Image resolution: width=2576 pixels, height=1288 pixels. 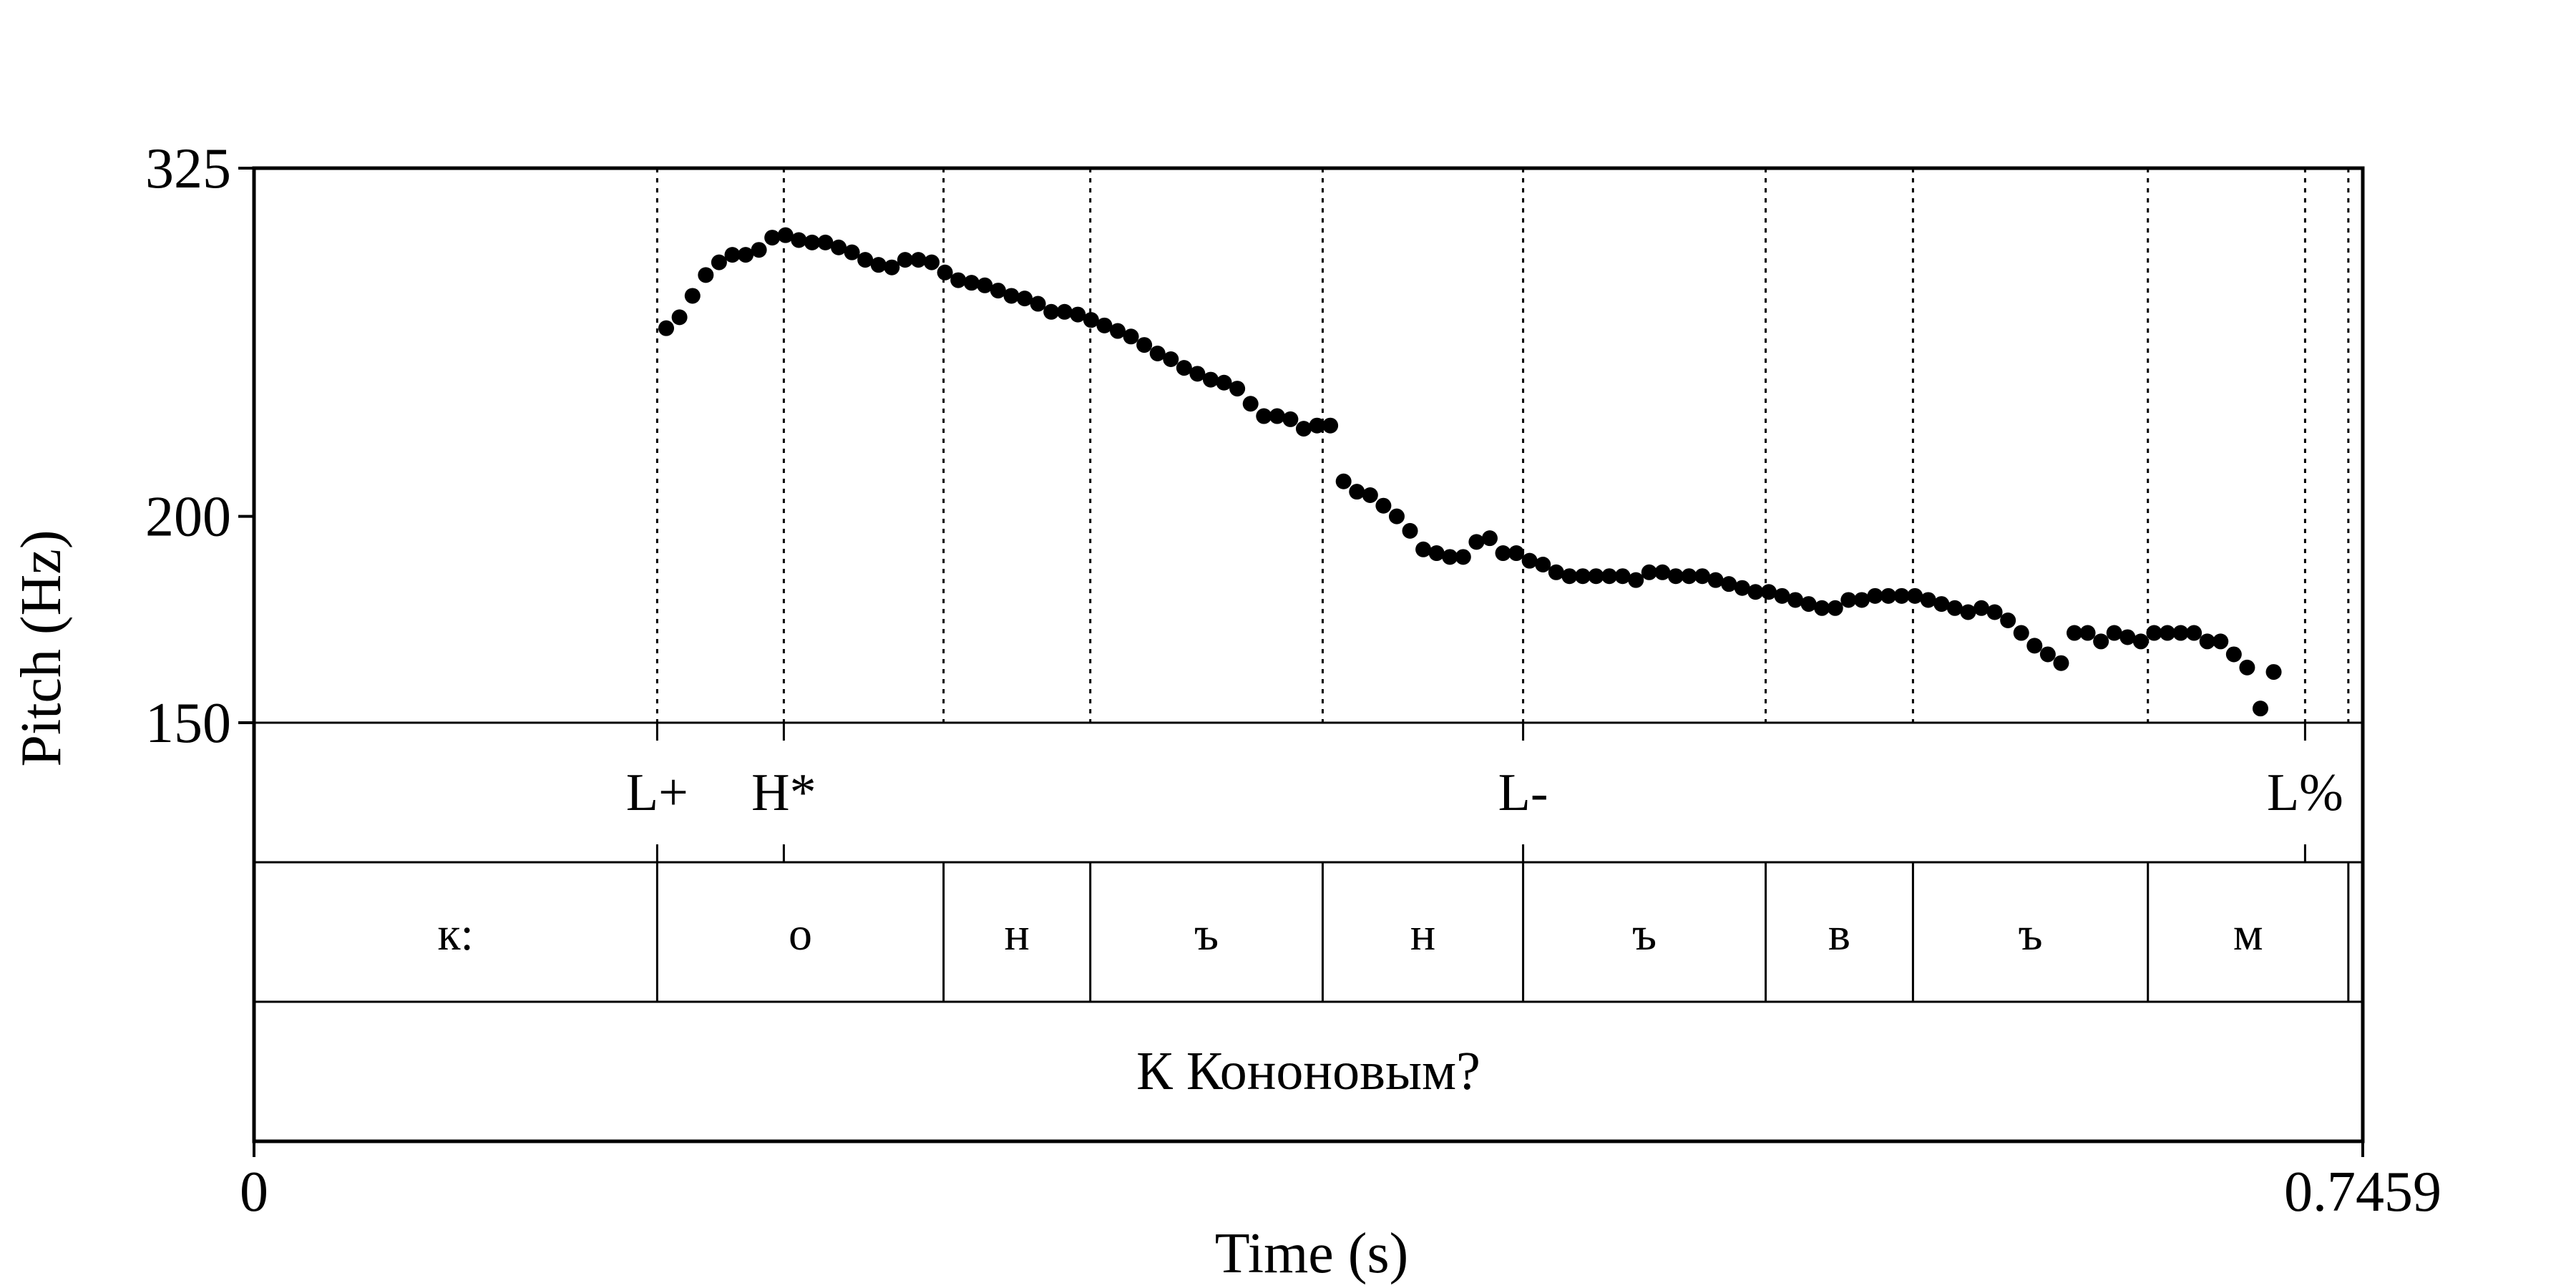 I want to click on segment-label: о, so click(x=800, y=934).